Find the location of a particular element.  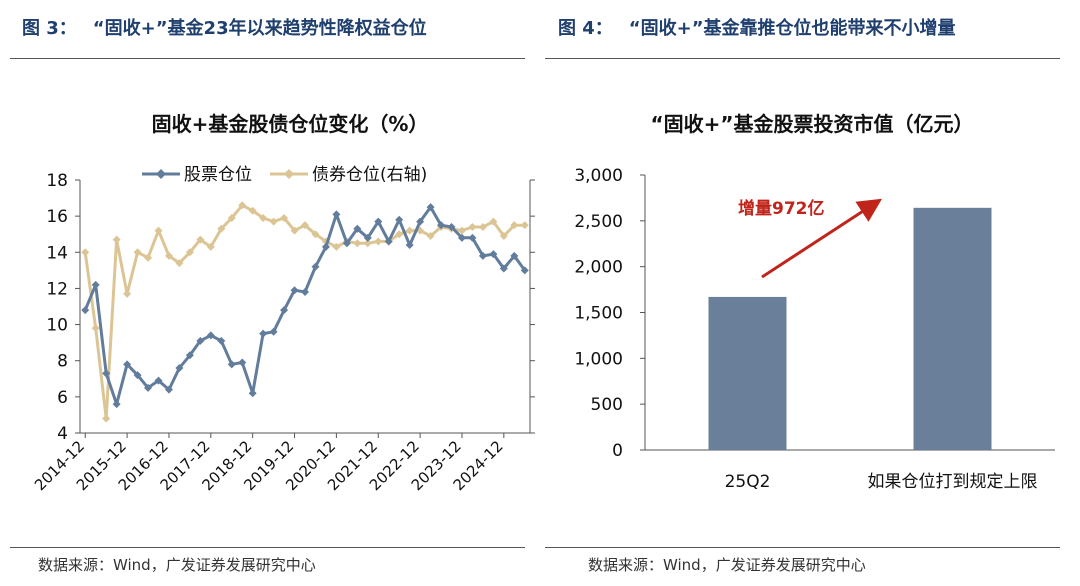

figure-3-number: 图 3： is located at coordinates (49, 28).